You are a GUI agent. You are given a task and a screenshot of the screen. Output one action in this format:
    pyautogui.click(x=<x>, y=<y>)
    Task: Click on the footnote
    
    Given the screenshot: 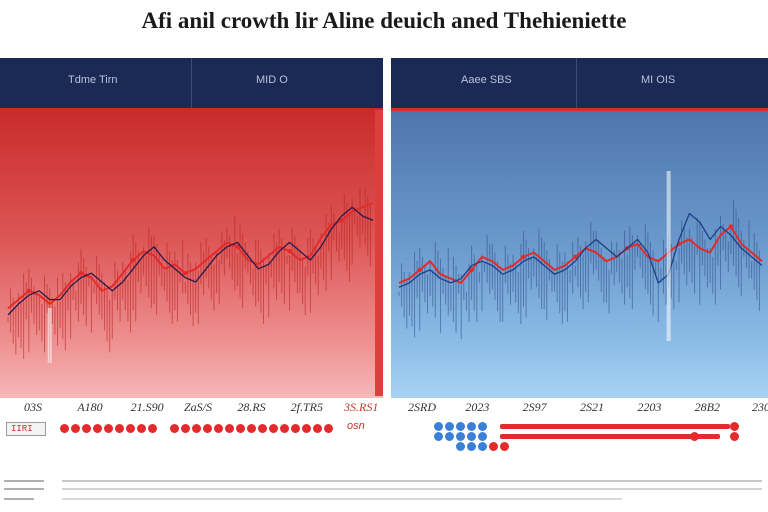 What is the action you would take?
    pyautogui.click(x=384, y=493)
    